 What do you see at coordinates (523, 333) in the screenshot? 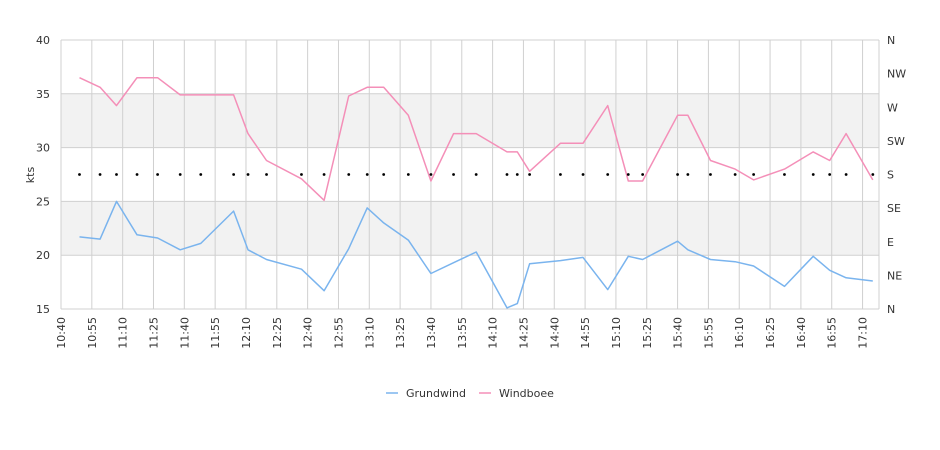
I see `x-tick-label: 14:25` at bounding box center [523, 333].